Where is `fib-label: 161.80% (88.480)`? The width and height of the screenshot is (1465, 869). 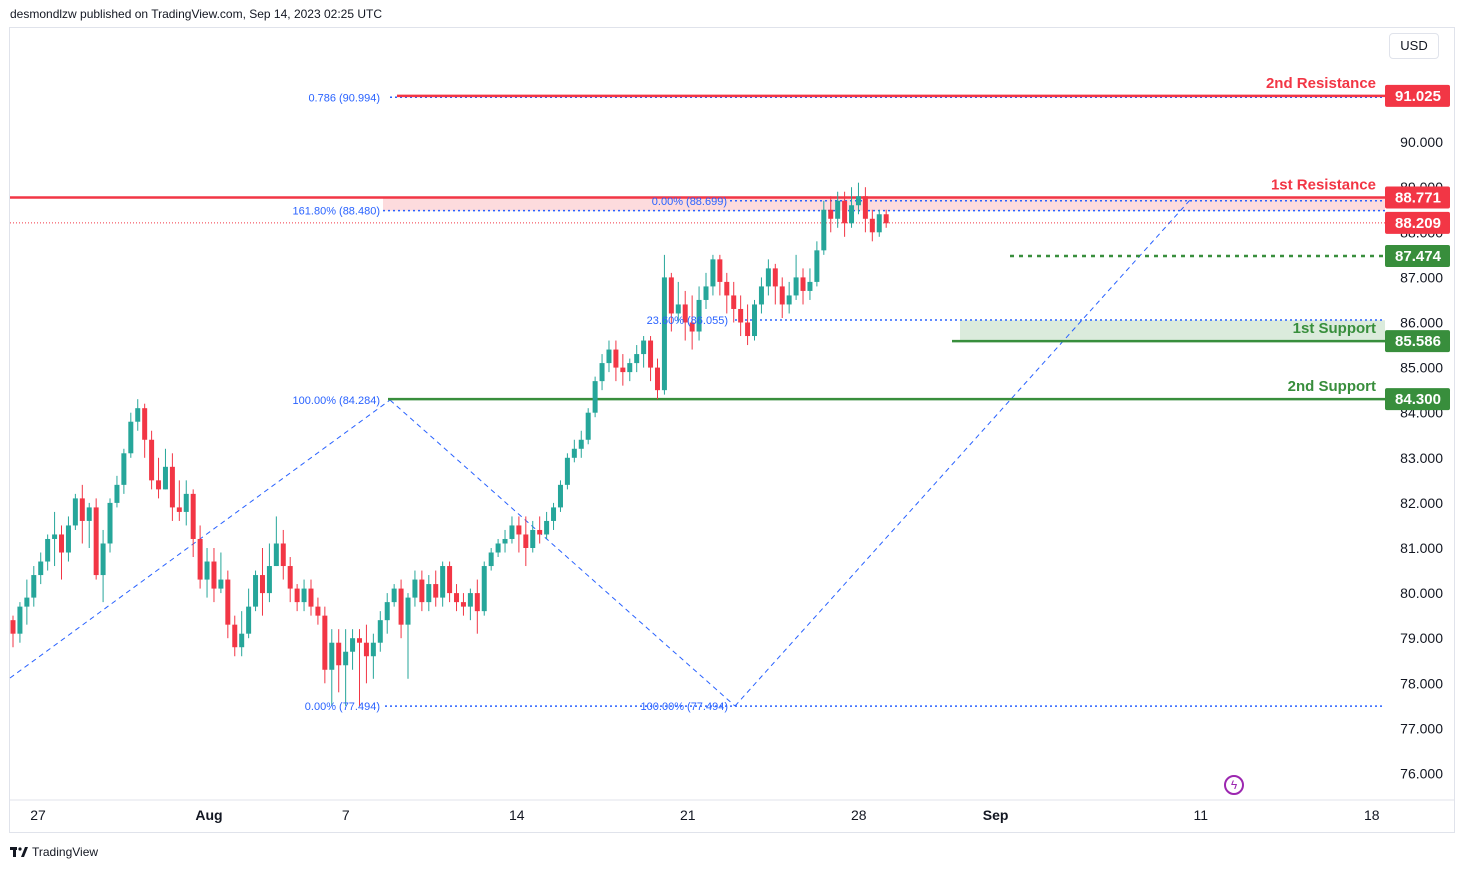
fib-label: 161.80% (88.480) is located at coordinates (336, 212).